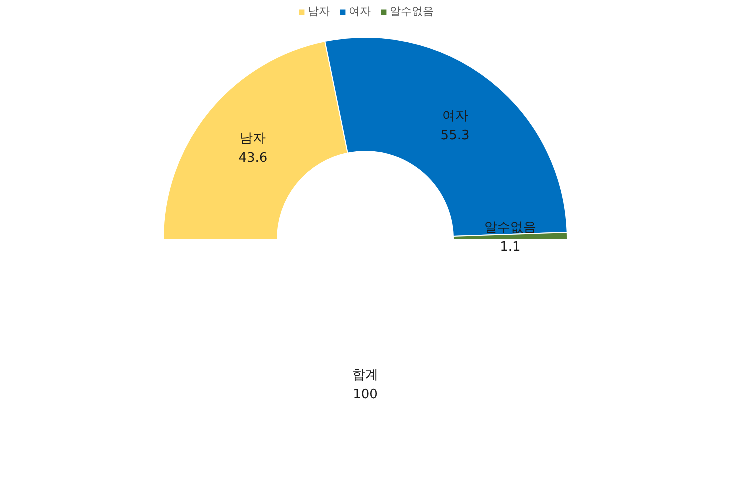  Describe the element at coordinates (253, 138) in the screenshot. I see `slice-label: 남자` at that location.